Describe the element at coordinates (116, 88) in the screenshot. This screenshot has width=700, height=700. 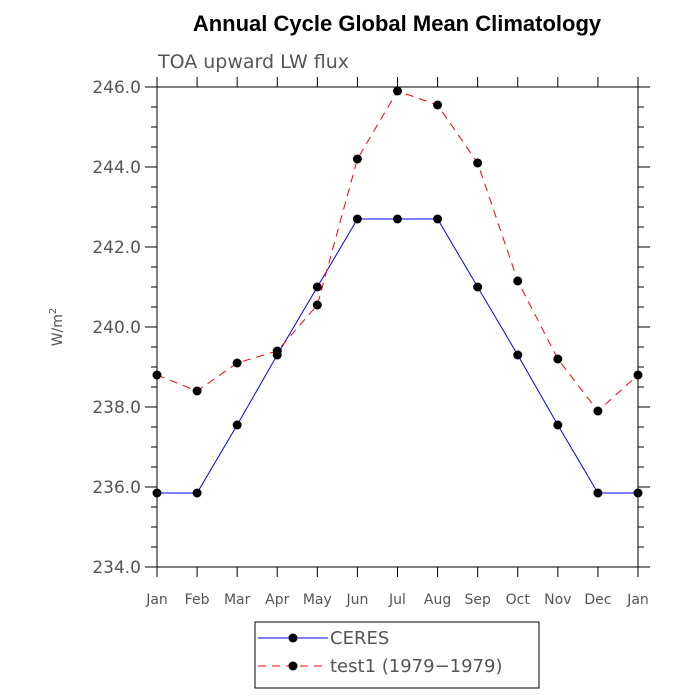
I see `y-tick-label: 246.0` at that location.